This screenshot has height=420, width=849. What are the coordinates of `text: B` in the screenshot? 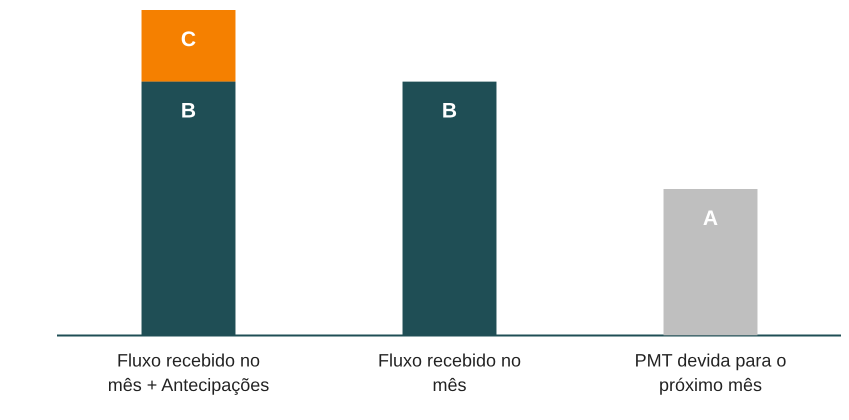 It's located at (450, 110).